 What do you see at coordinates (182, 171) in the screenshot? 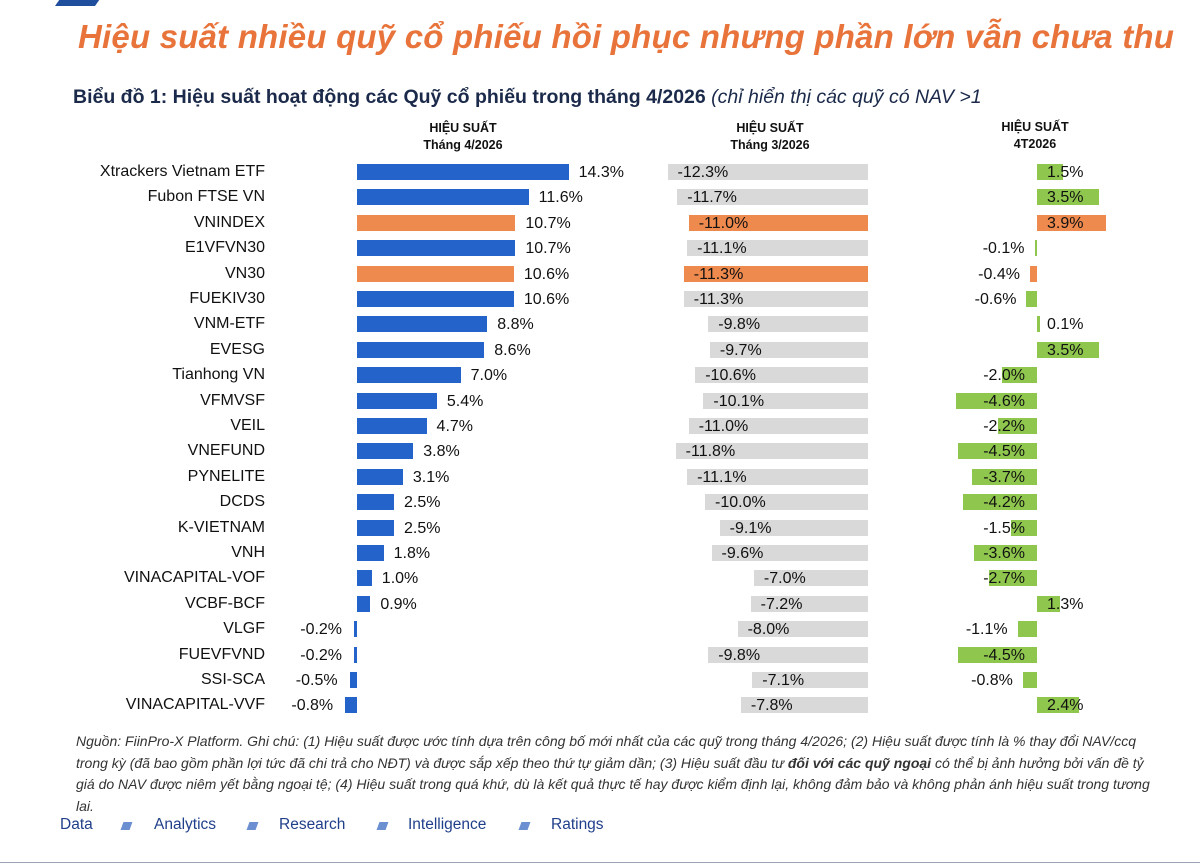
I see `fund-label: Xtrackers Vietnam ETF` at bounding box center [182, 171].